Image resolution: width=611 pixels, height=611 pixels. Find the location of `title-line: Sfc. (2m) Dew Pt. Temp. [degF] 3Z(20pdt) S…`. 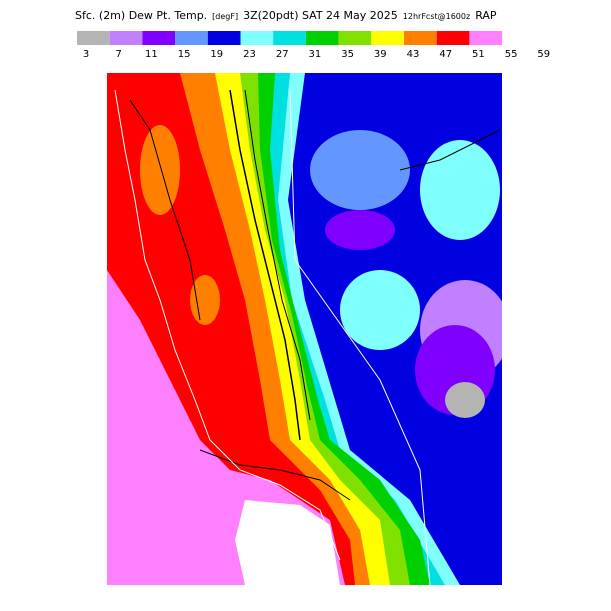

title-line: Sfc. (2m) Dew Pt. Temp. [degF] 3Z(20pdt) S… is located at coordinates (286, 15).